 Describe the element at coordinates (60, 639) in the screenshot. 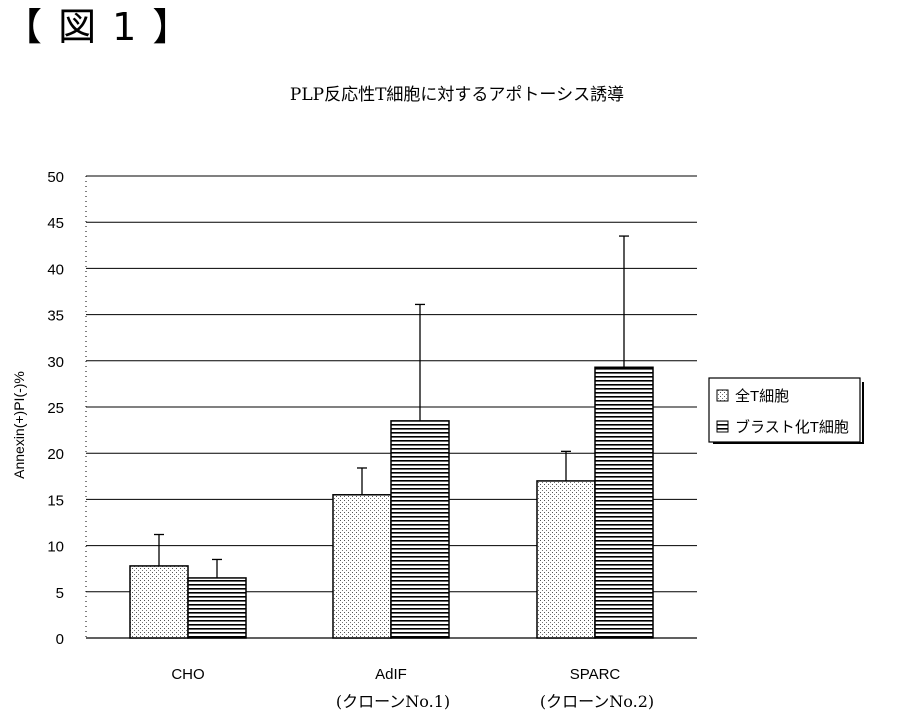

I see `y-tick-label-0: 0` at that location.